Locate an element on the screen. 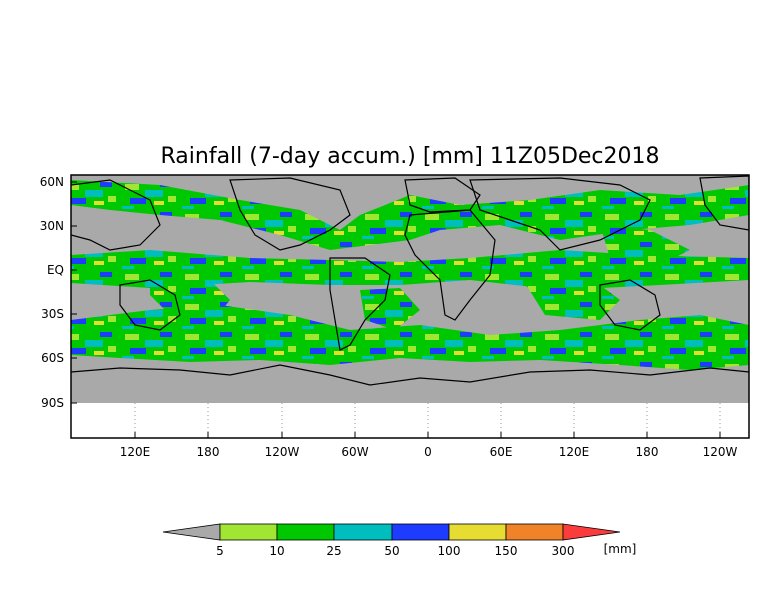 This screenshot has height=612, width=784. colorbar-threshold-label: 10 is located at coordinates (276, 551).